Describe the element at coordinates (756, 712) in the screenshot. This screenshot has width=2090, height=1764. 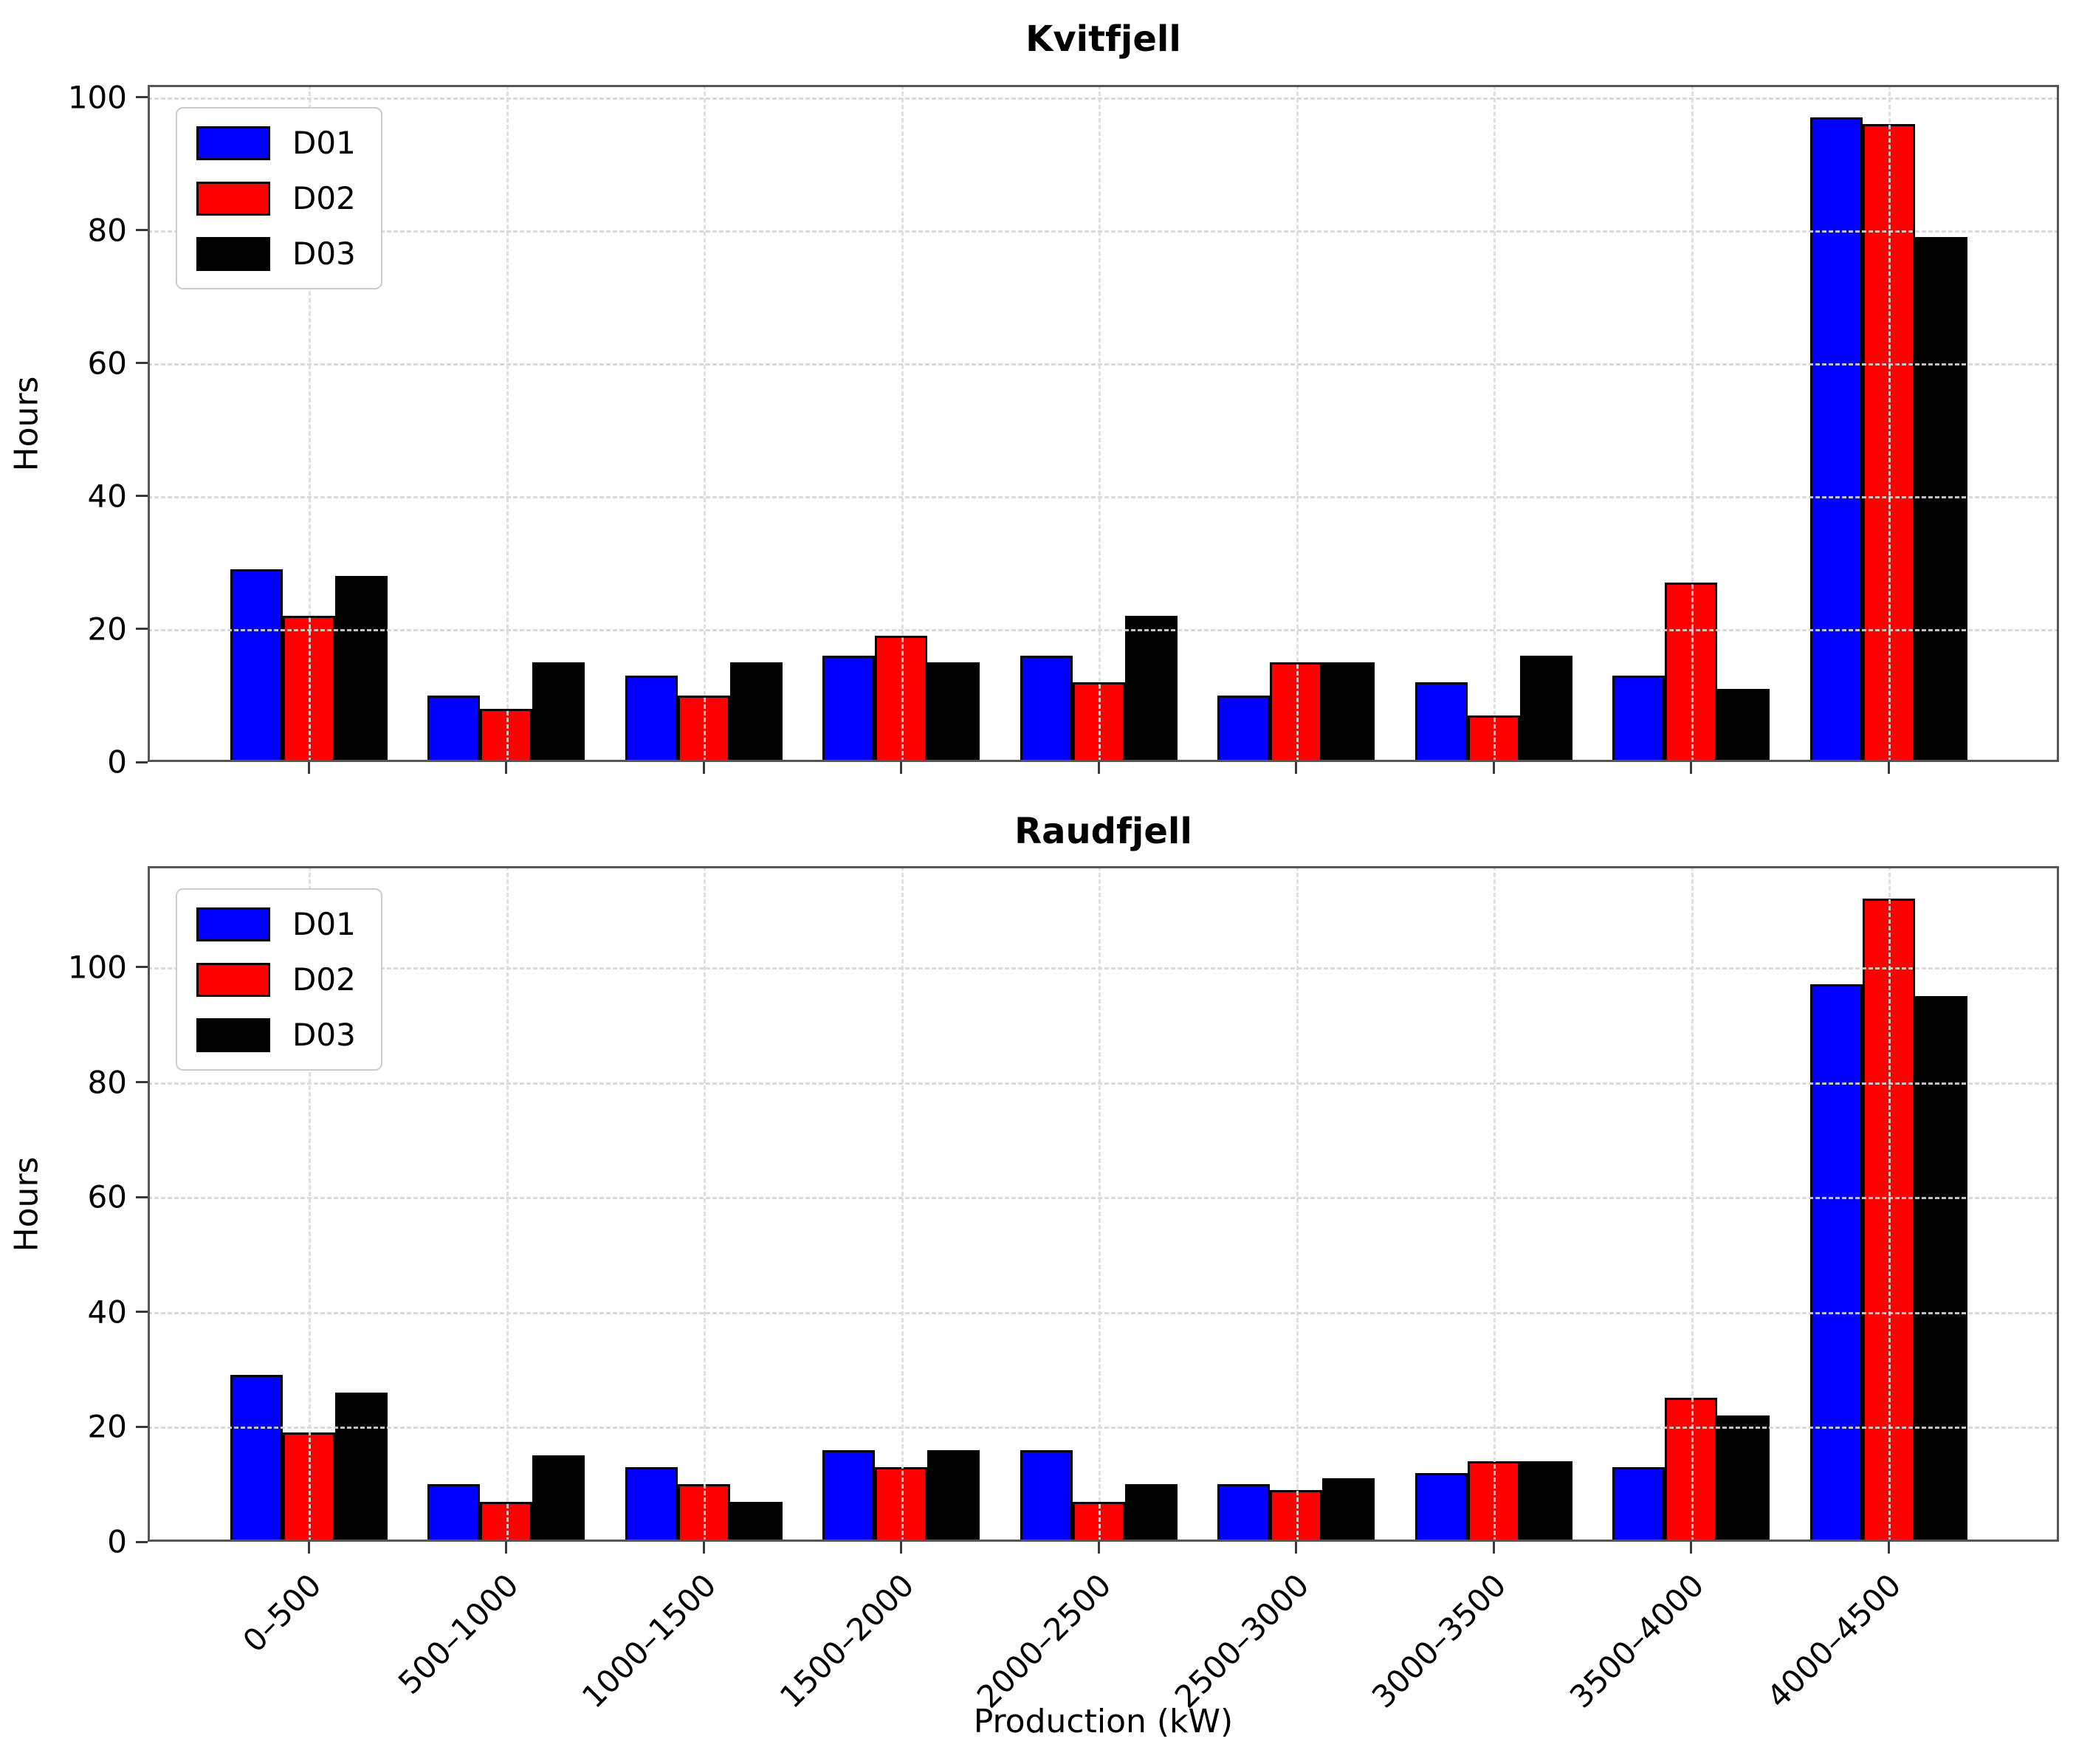
I see `bar-D03-1000–1500` at that location.